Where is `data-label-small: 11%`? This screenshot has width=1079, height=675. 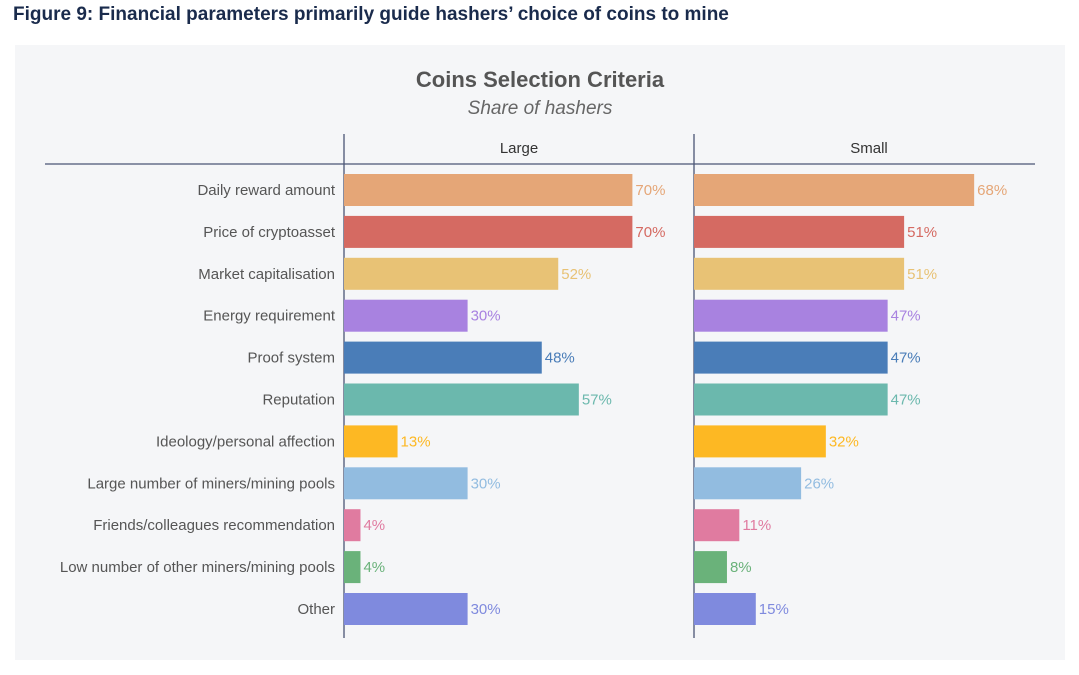
data-label-small: 11% is located at coordinates (756, 525).